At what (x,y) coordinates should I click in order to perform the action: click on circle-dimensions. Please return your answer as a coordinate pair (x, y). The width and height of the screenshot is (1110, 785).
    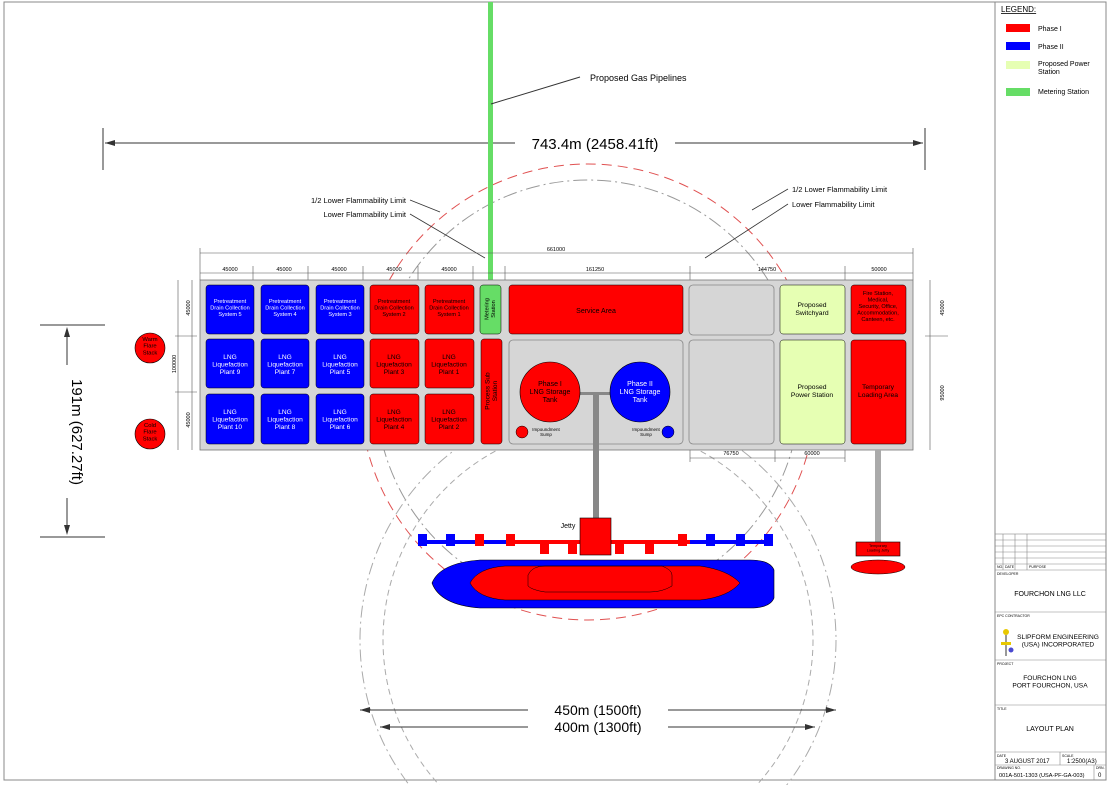
    Looking at the image, I should click on (598, 718).